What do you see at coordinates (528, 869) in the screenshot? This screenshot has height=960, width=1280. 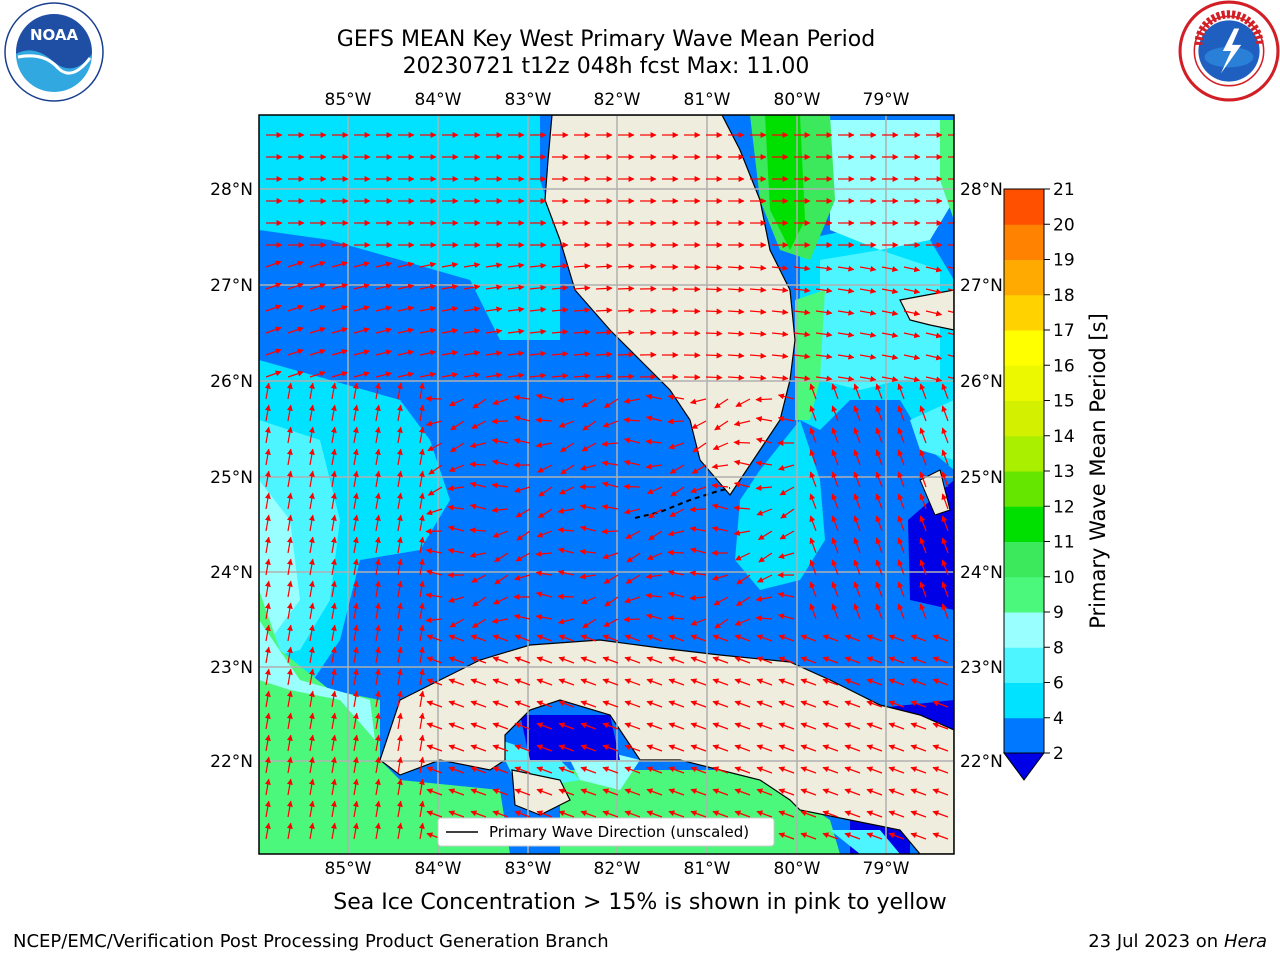 I see `lon-label: 83°W` at bounding box center [528, 869].